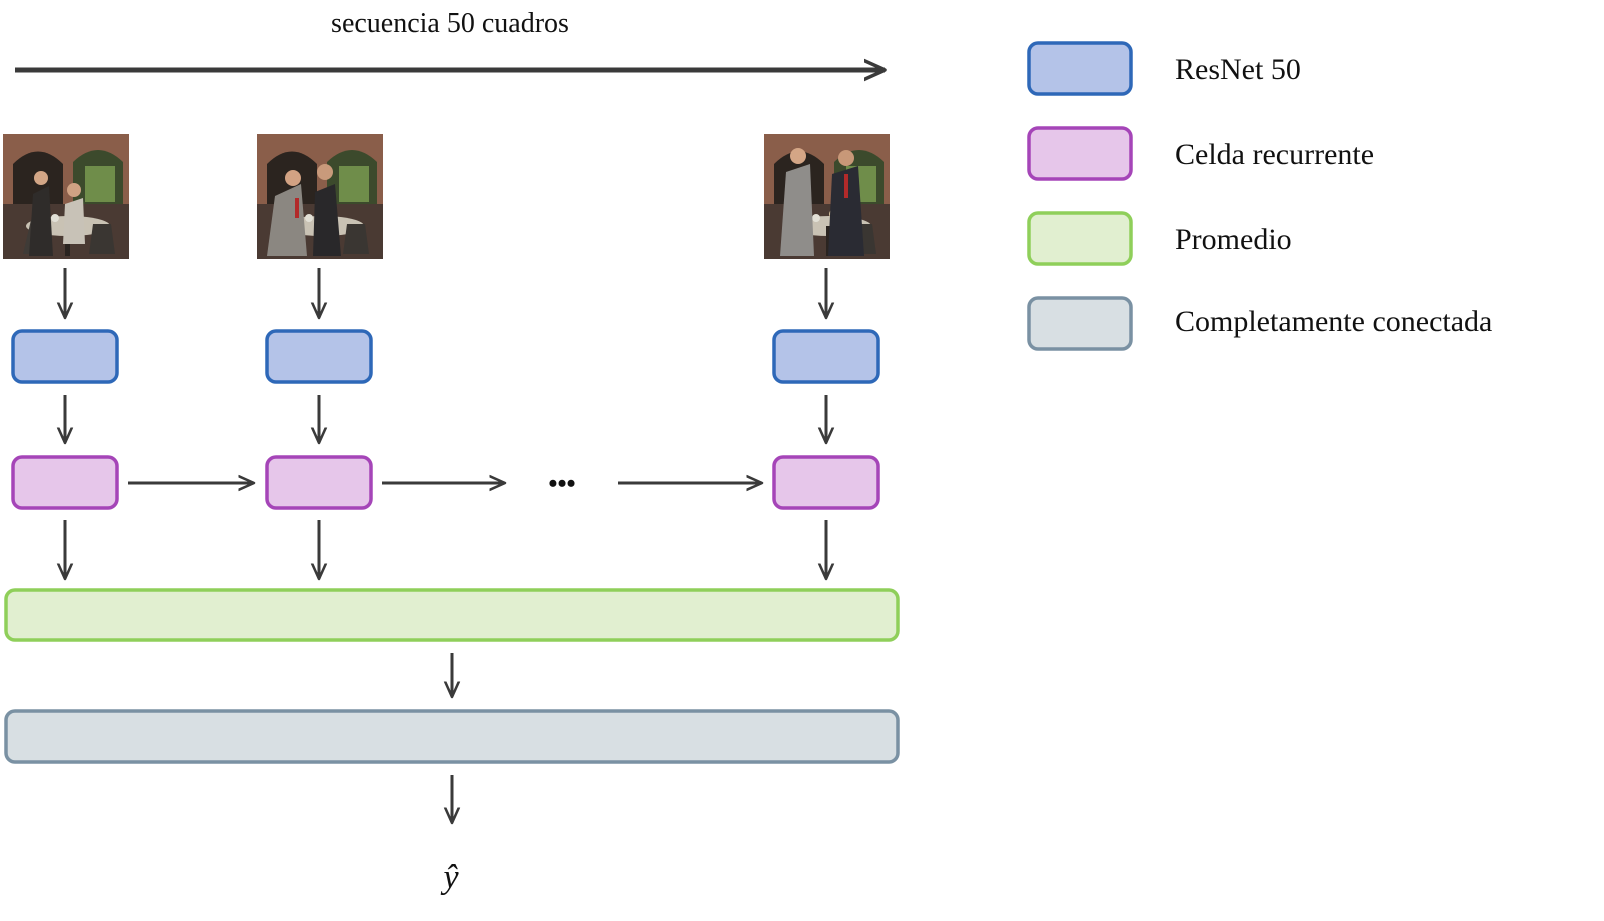  I want to click on frame-second, so click(320, 196).